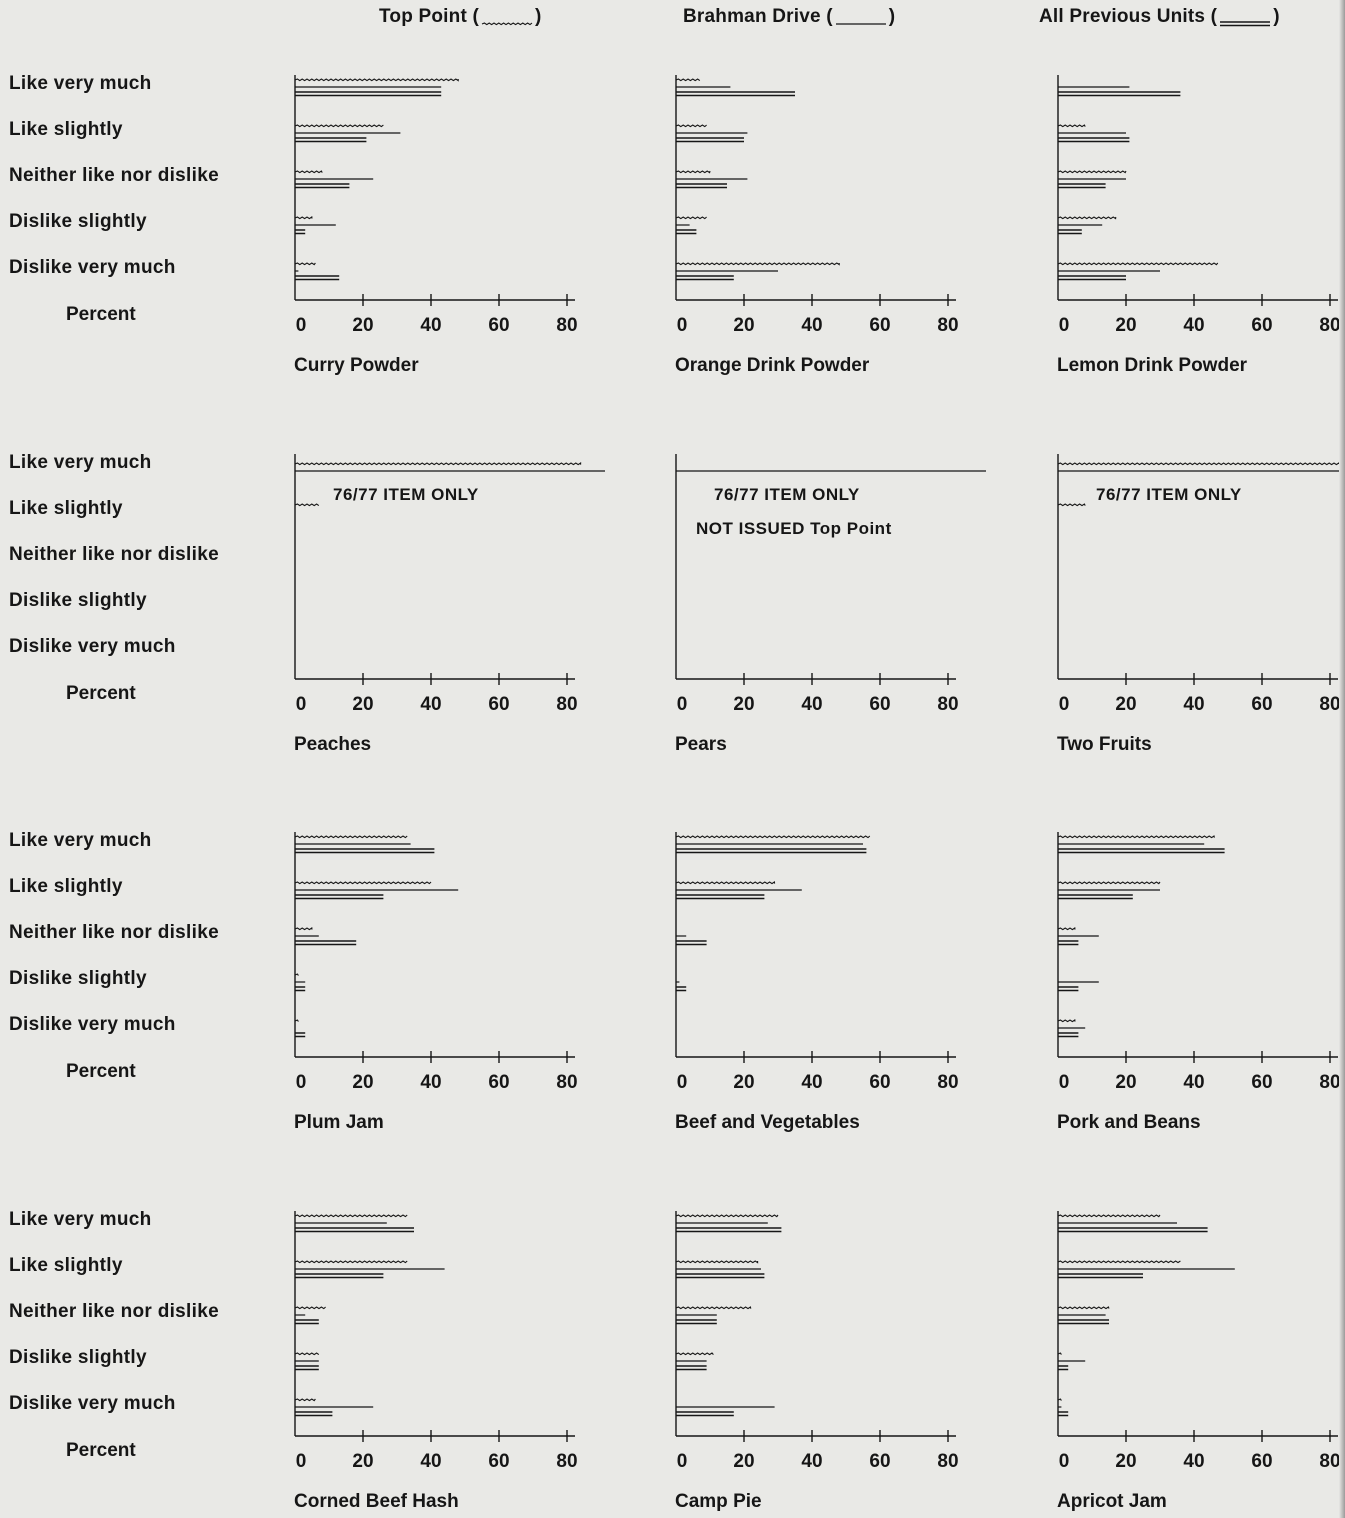  I want to click on chart-title: Pork and Beans, so click(1129, 1122).